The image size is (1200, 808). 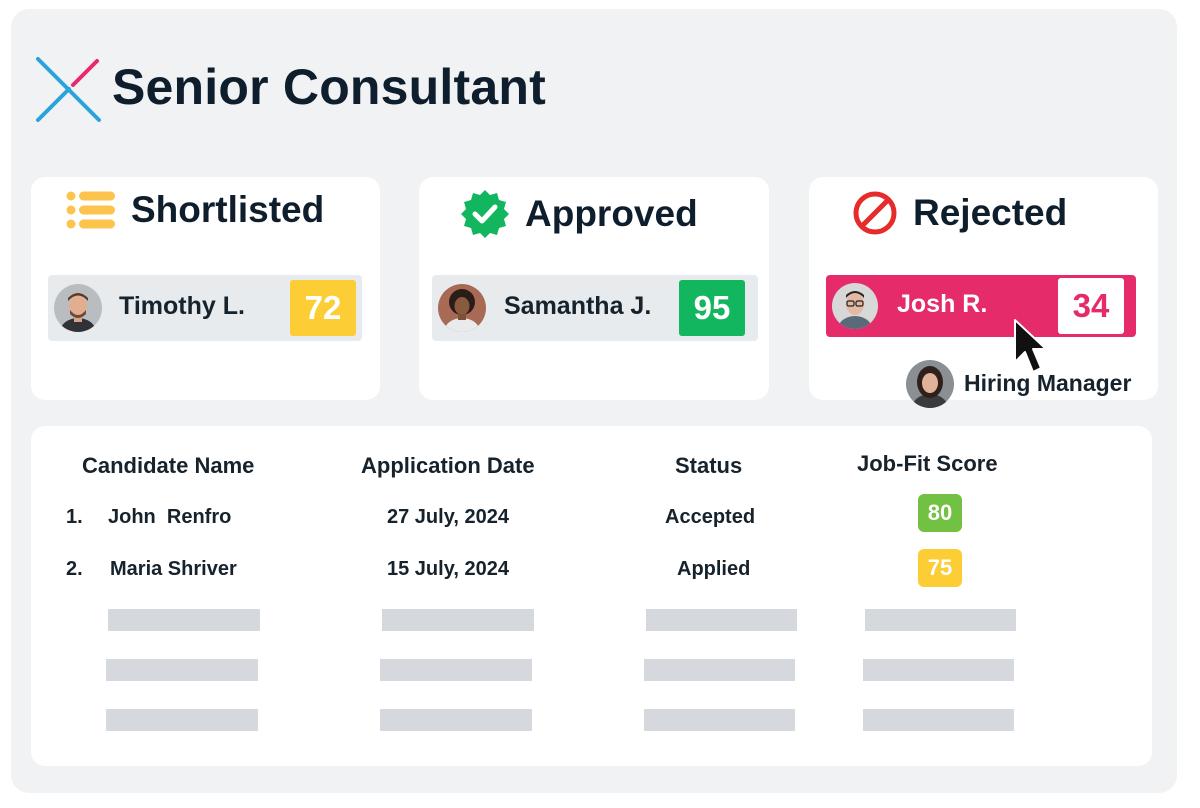 I want to click on job-fit-score-badge: 80, so click(x=940, y=513).